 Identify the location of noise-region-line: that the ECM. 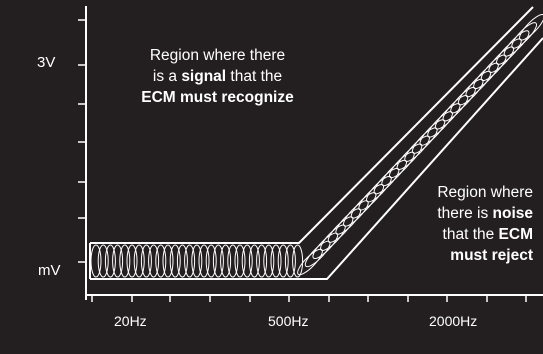
(463, 234).